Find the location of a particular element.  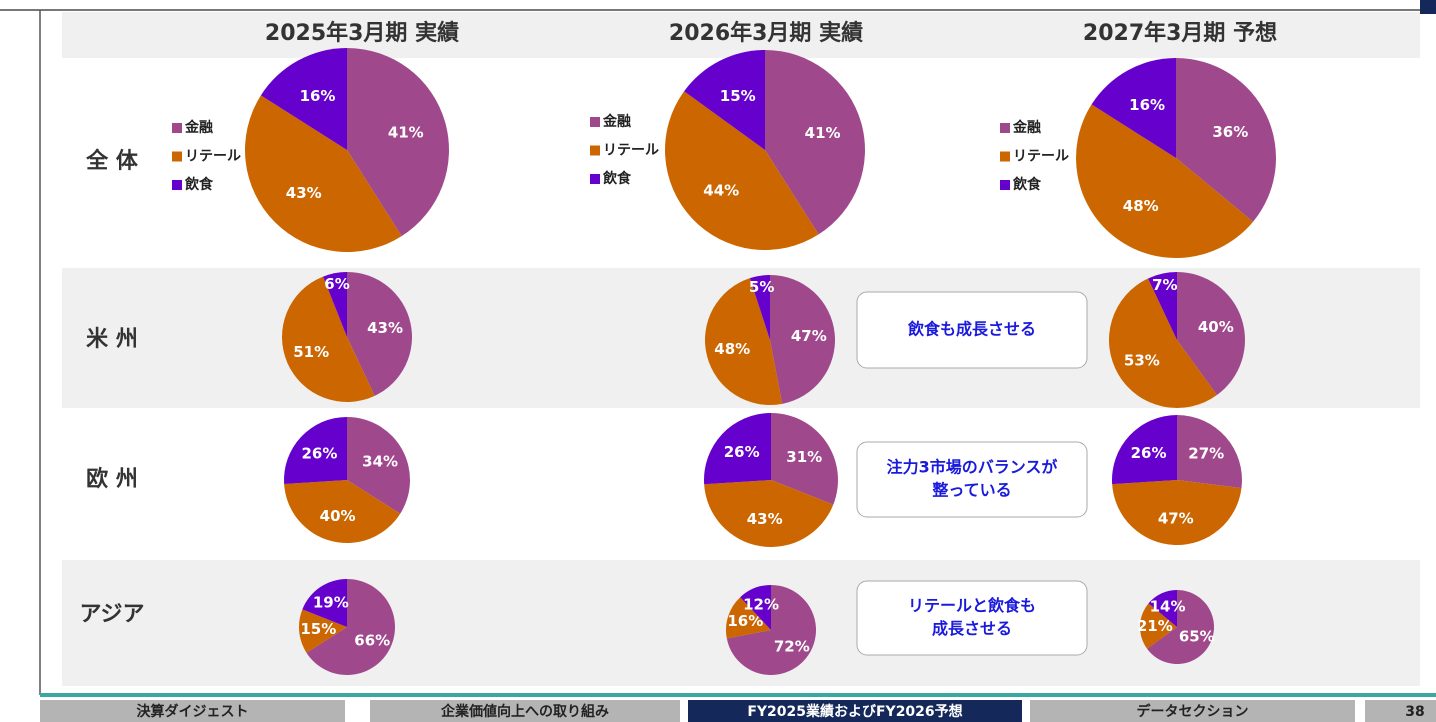

callout-text: 成長させる is located at coordinates (972, 628).